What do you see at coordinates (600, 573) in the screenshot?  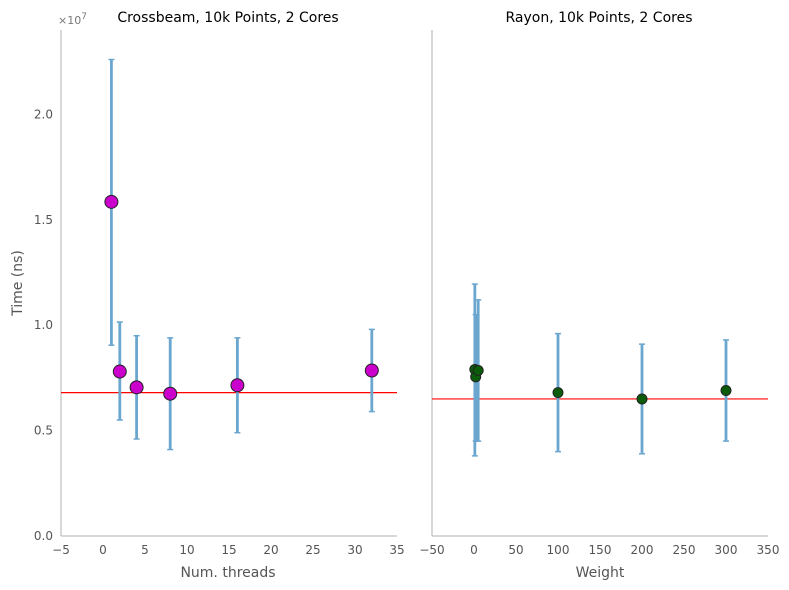 I see `right-x-axis-label: Weight` at bounding box center [600, 573].